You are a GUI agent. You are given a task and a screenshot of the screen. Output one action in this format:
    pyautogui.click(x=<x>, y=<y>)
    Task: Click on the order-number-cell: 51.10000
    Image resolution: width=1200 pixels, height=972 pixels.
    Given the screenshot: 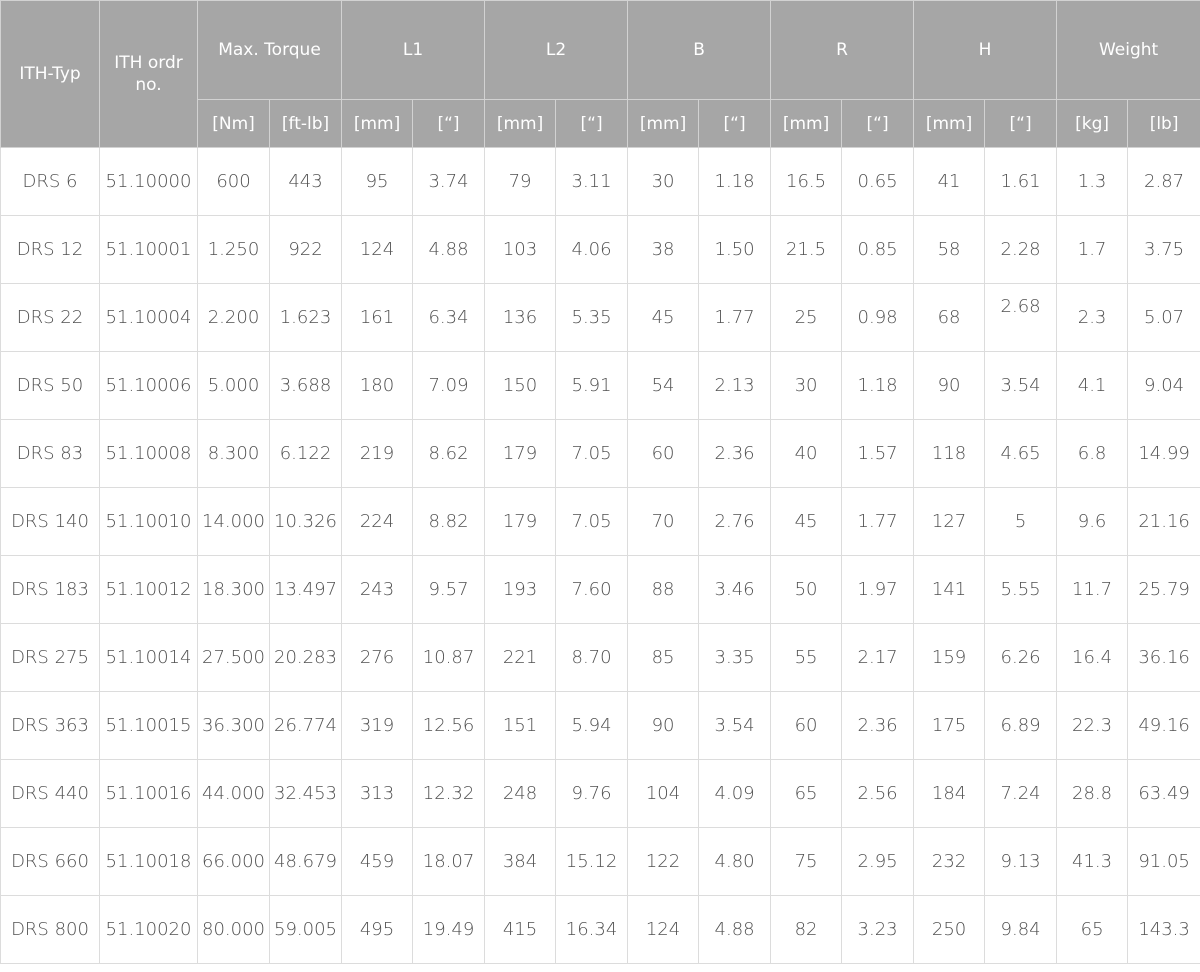 What is the action you would take?
    pyautogui.click(x=148, y=181)
    